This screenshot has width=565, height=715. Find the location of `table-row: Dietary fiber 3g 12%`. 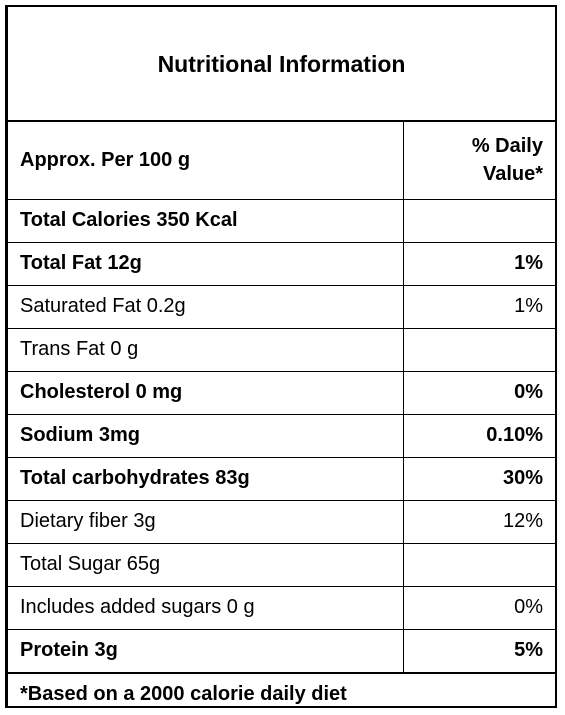

table-row: Dietary fiber 3g 12% is located at coordinates (281, 522).